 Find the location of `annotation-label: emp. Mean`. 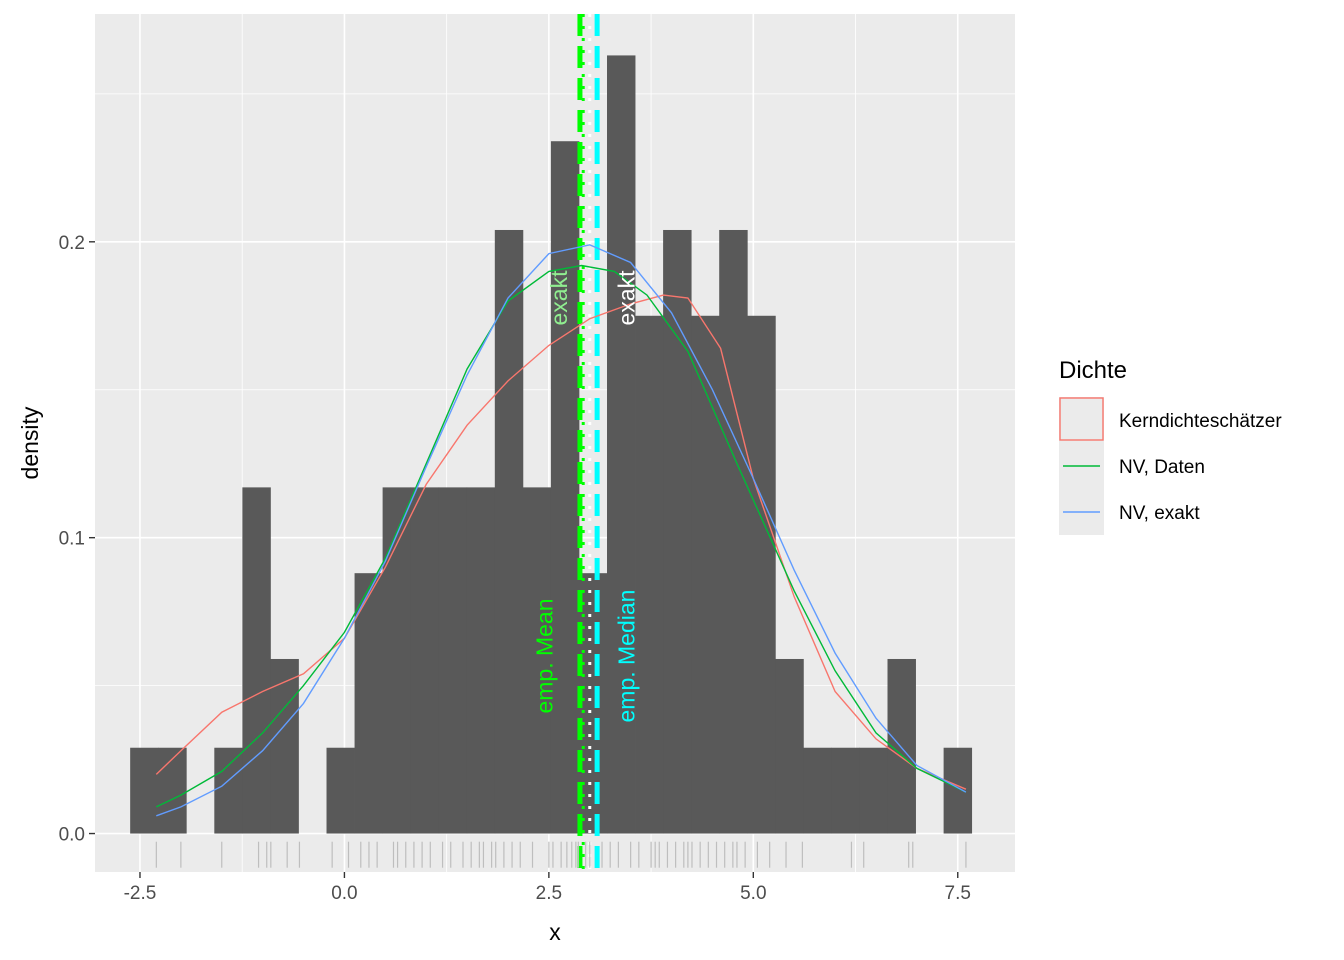

annotation-label: emp. Mean is located at coordinates (544, 655).